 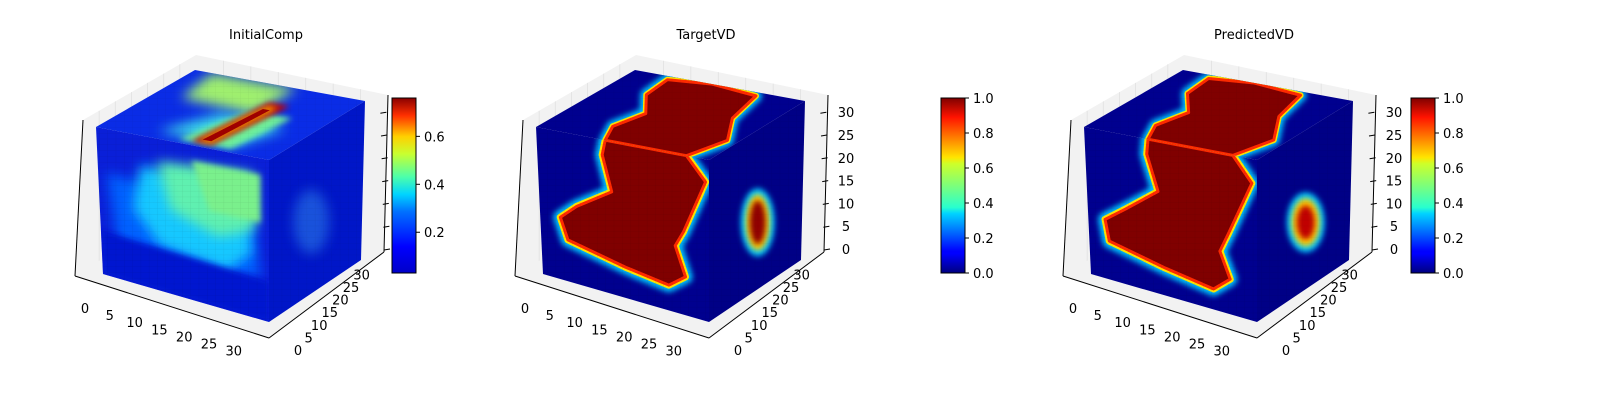 What do you see at coordinates (846, 182) in the screenshot?
I see `z-tick-label: 15` at bounding box center [846, 182].